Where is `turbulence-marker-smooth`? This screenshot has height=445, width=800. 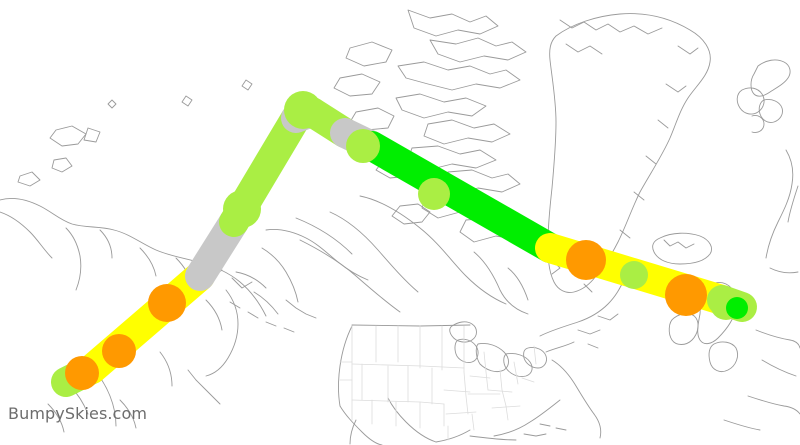
turbulence-marker-smooth is located at coordinates (737, 308).